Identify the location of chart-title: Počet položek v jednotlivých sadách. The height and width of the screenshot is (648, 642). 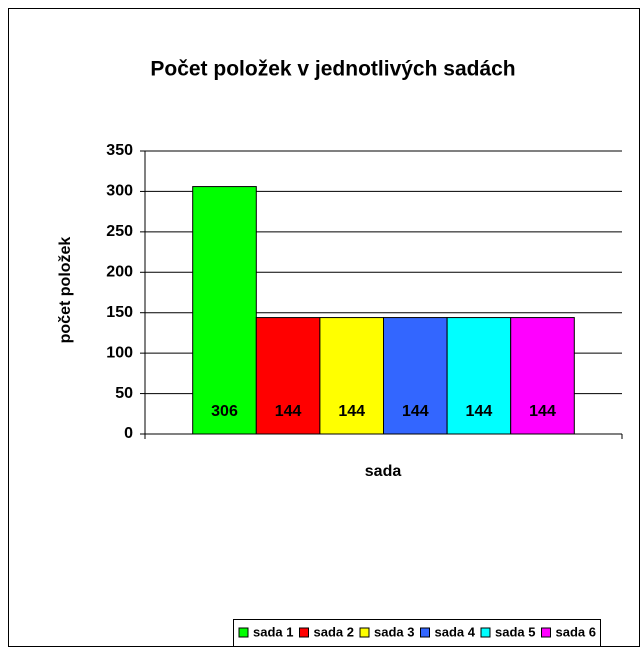
(332, 69).